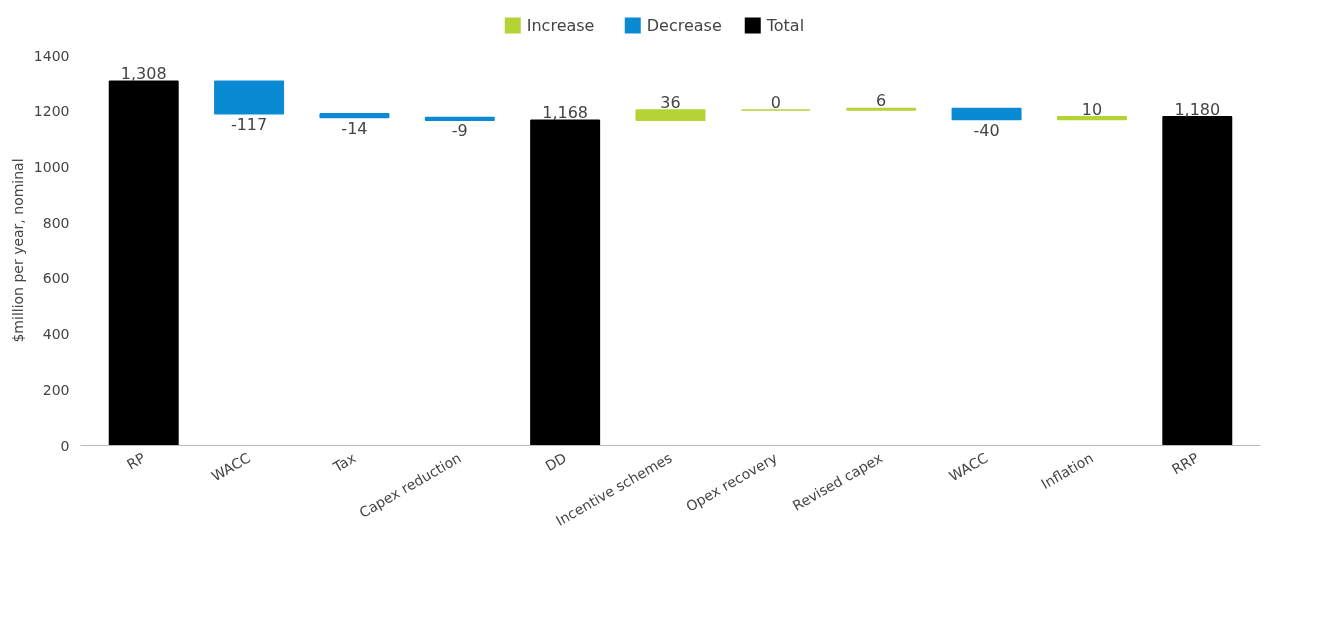 This screenshot has width=1321, height=644. What do you see at coordinates (65, 445) in the screenshot?
I see `y-tick-label: 0` at bounding box center [65, 445].